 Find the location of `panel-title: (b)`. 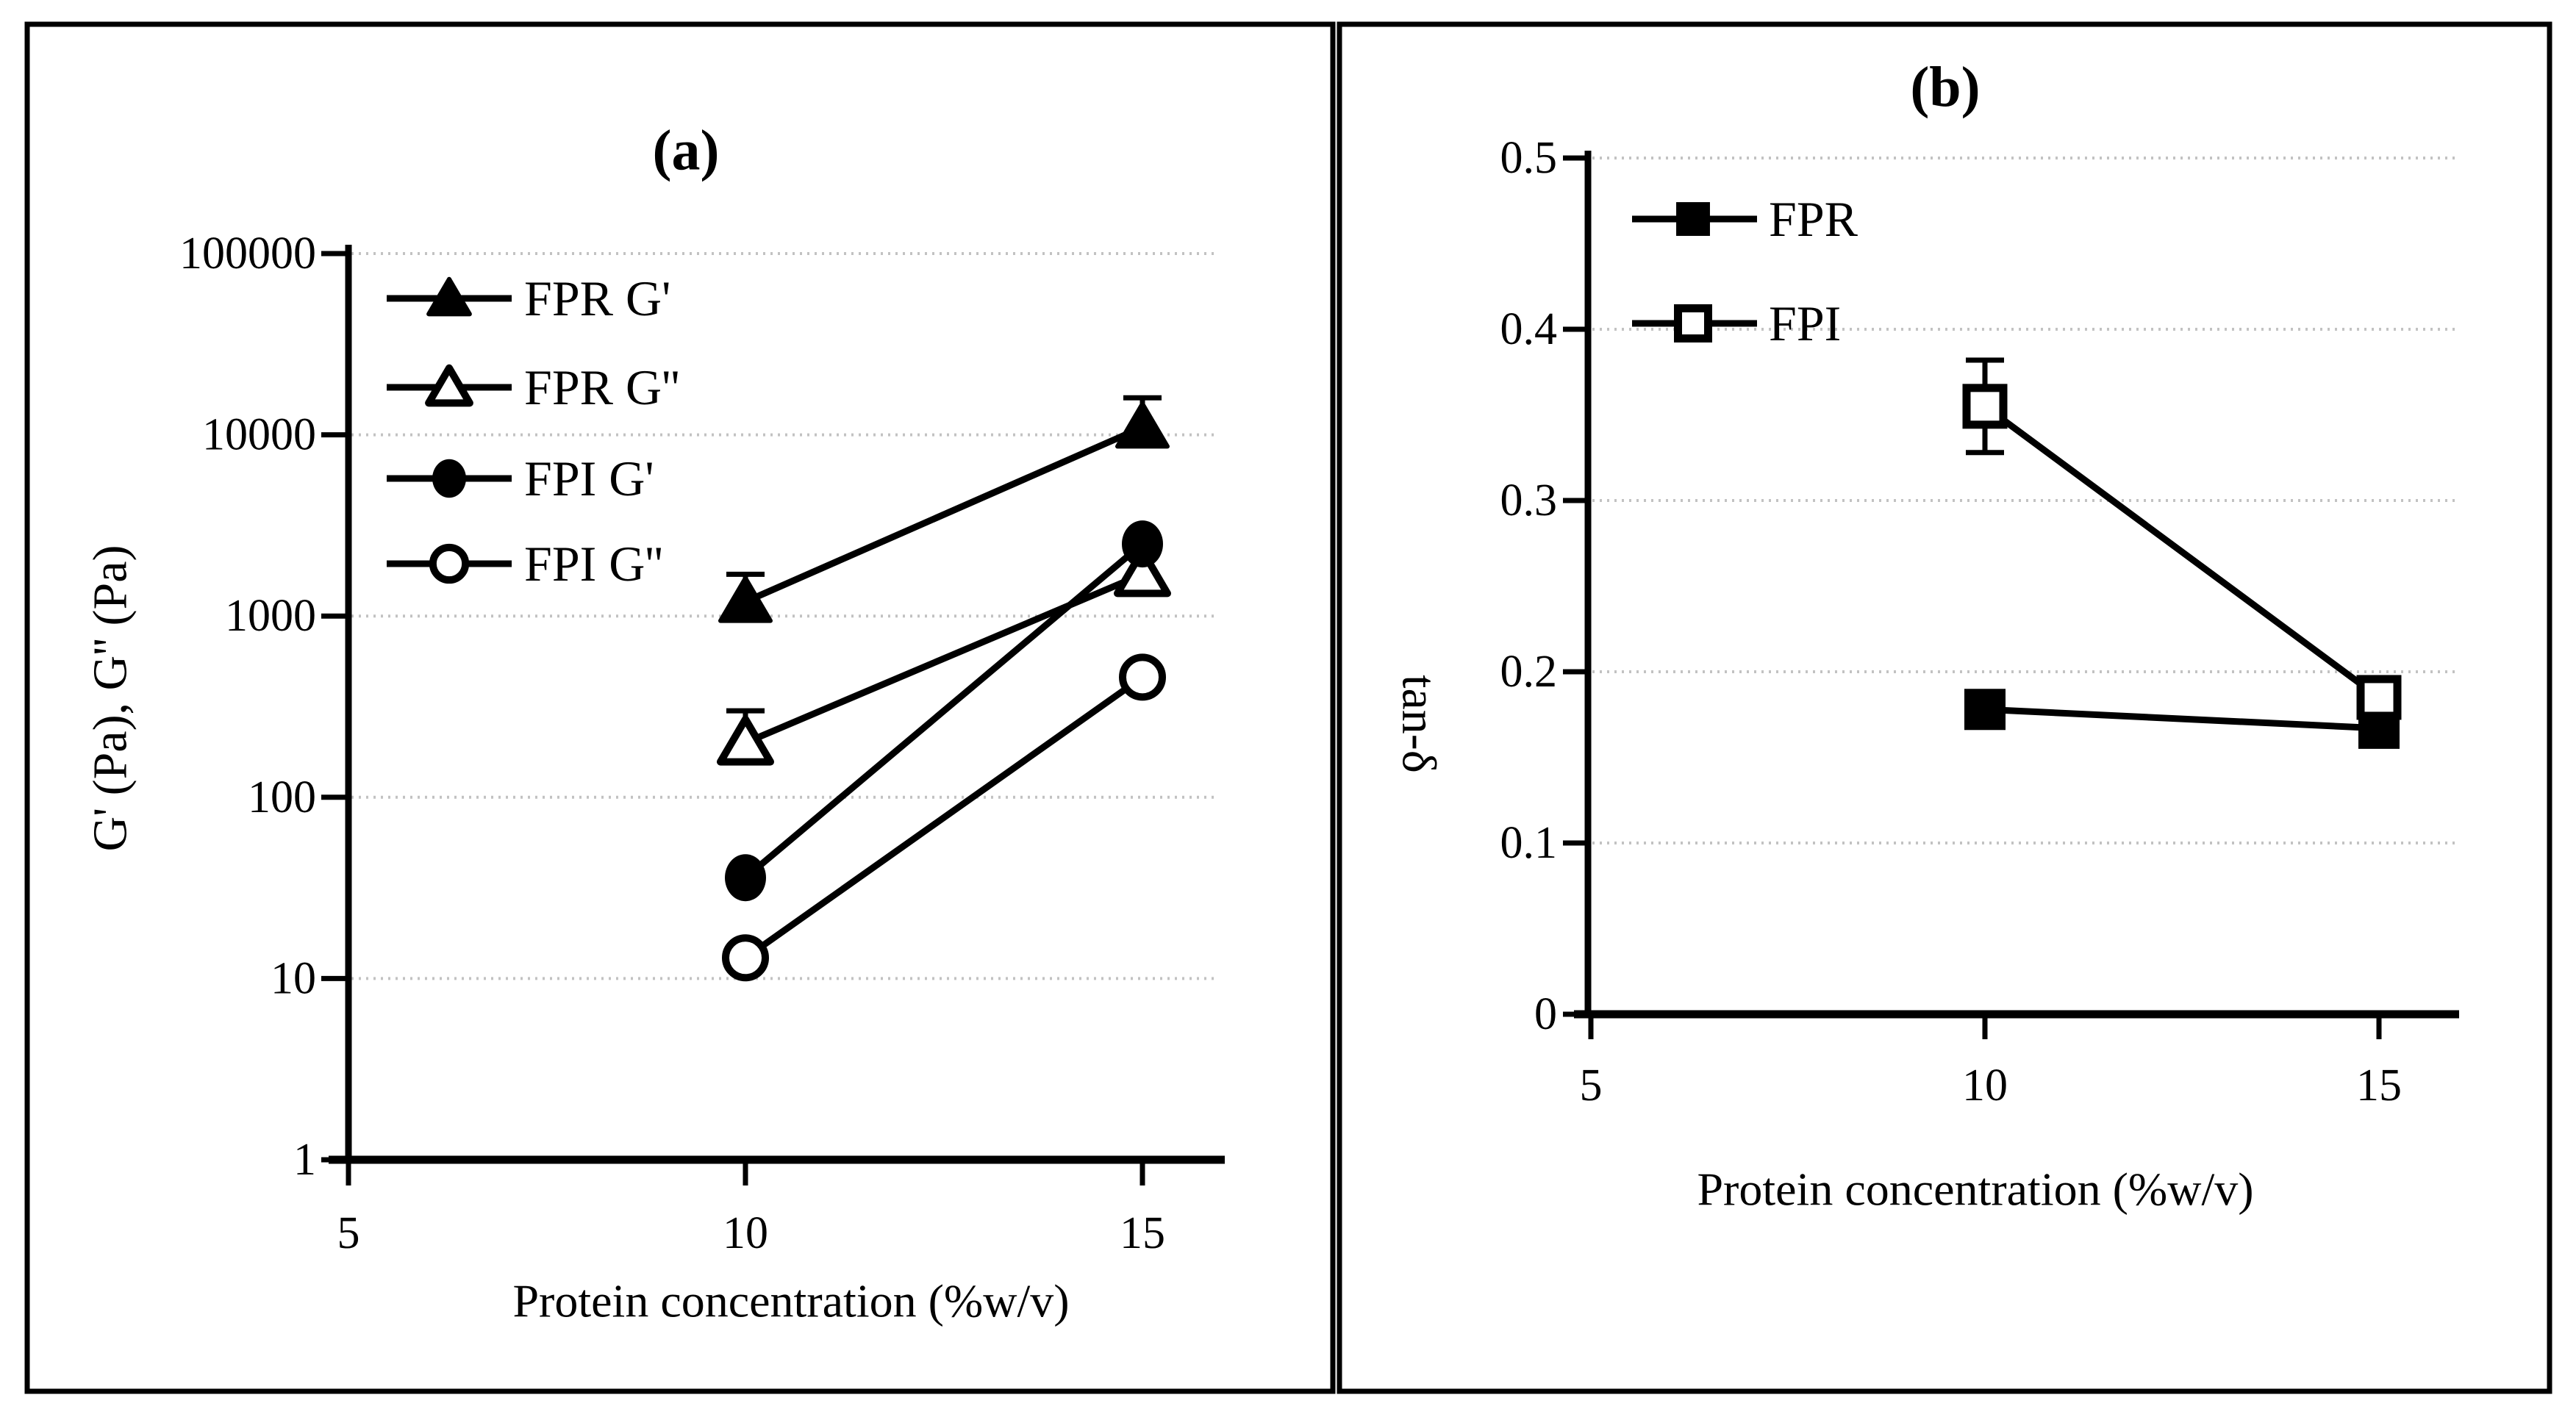

panel-title: (b) is located at coordinates (1945, 87).